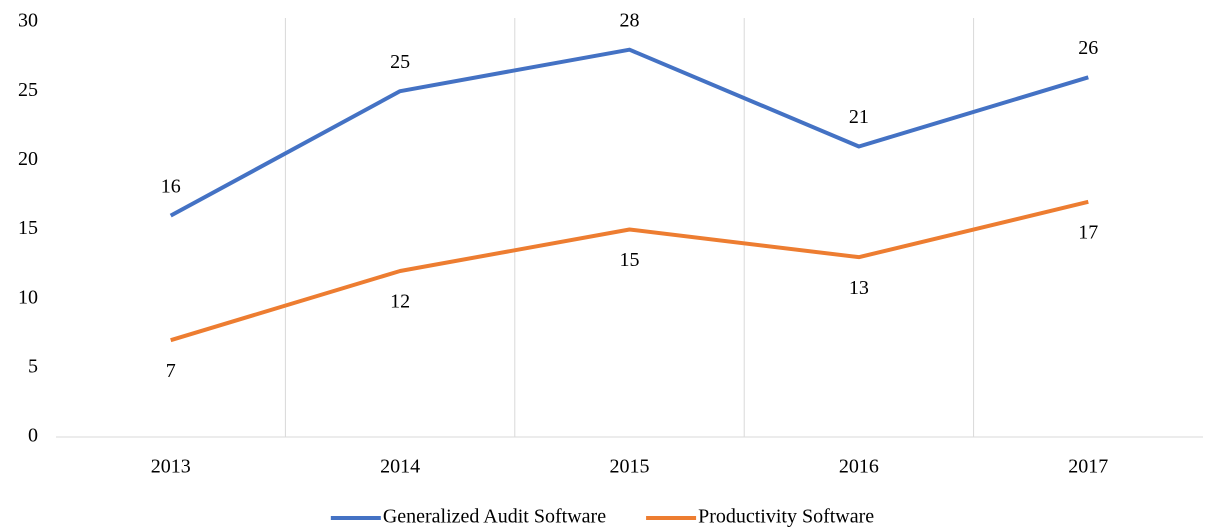  What do you see at coordinates (1088, 48) in the screenshot?
I see `data-label: 26` at bounding box center [1088, 48].